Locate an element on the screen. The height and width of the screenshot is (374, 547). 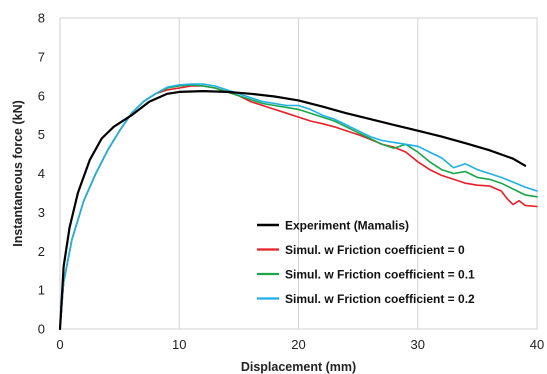
y-tick-label: 8 is located at coordinates (41, 18).